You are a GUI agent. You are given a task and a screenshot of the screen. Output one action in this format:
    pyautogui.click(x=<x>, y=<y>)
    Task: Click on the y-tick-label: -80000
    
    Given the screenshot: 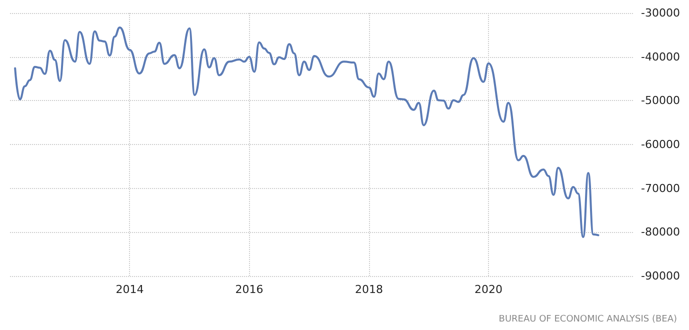 What is the action you would take?
    pyautogui.click(x=660, y=232)
    